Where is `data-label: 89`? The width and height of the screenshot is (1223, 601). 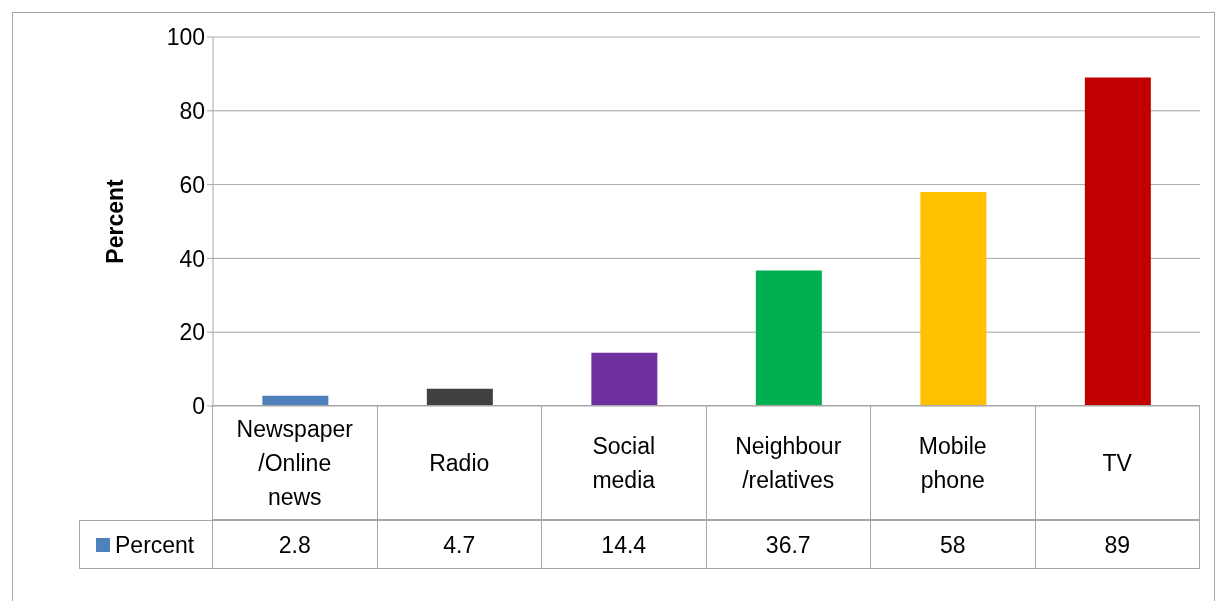 data-label: 89 is located at coordinates (1117, 544).